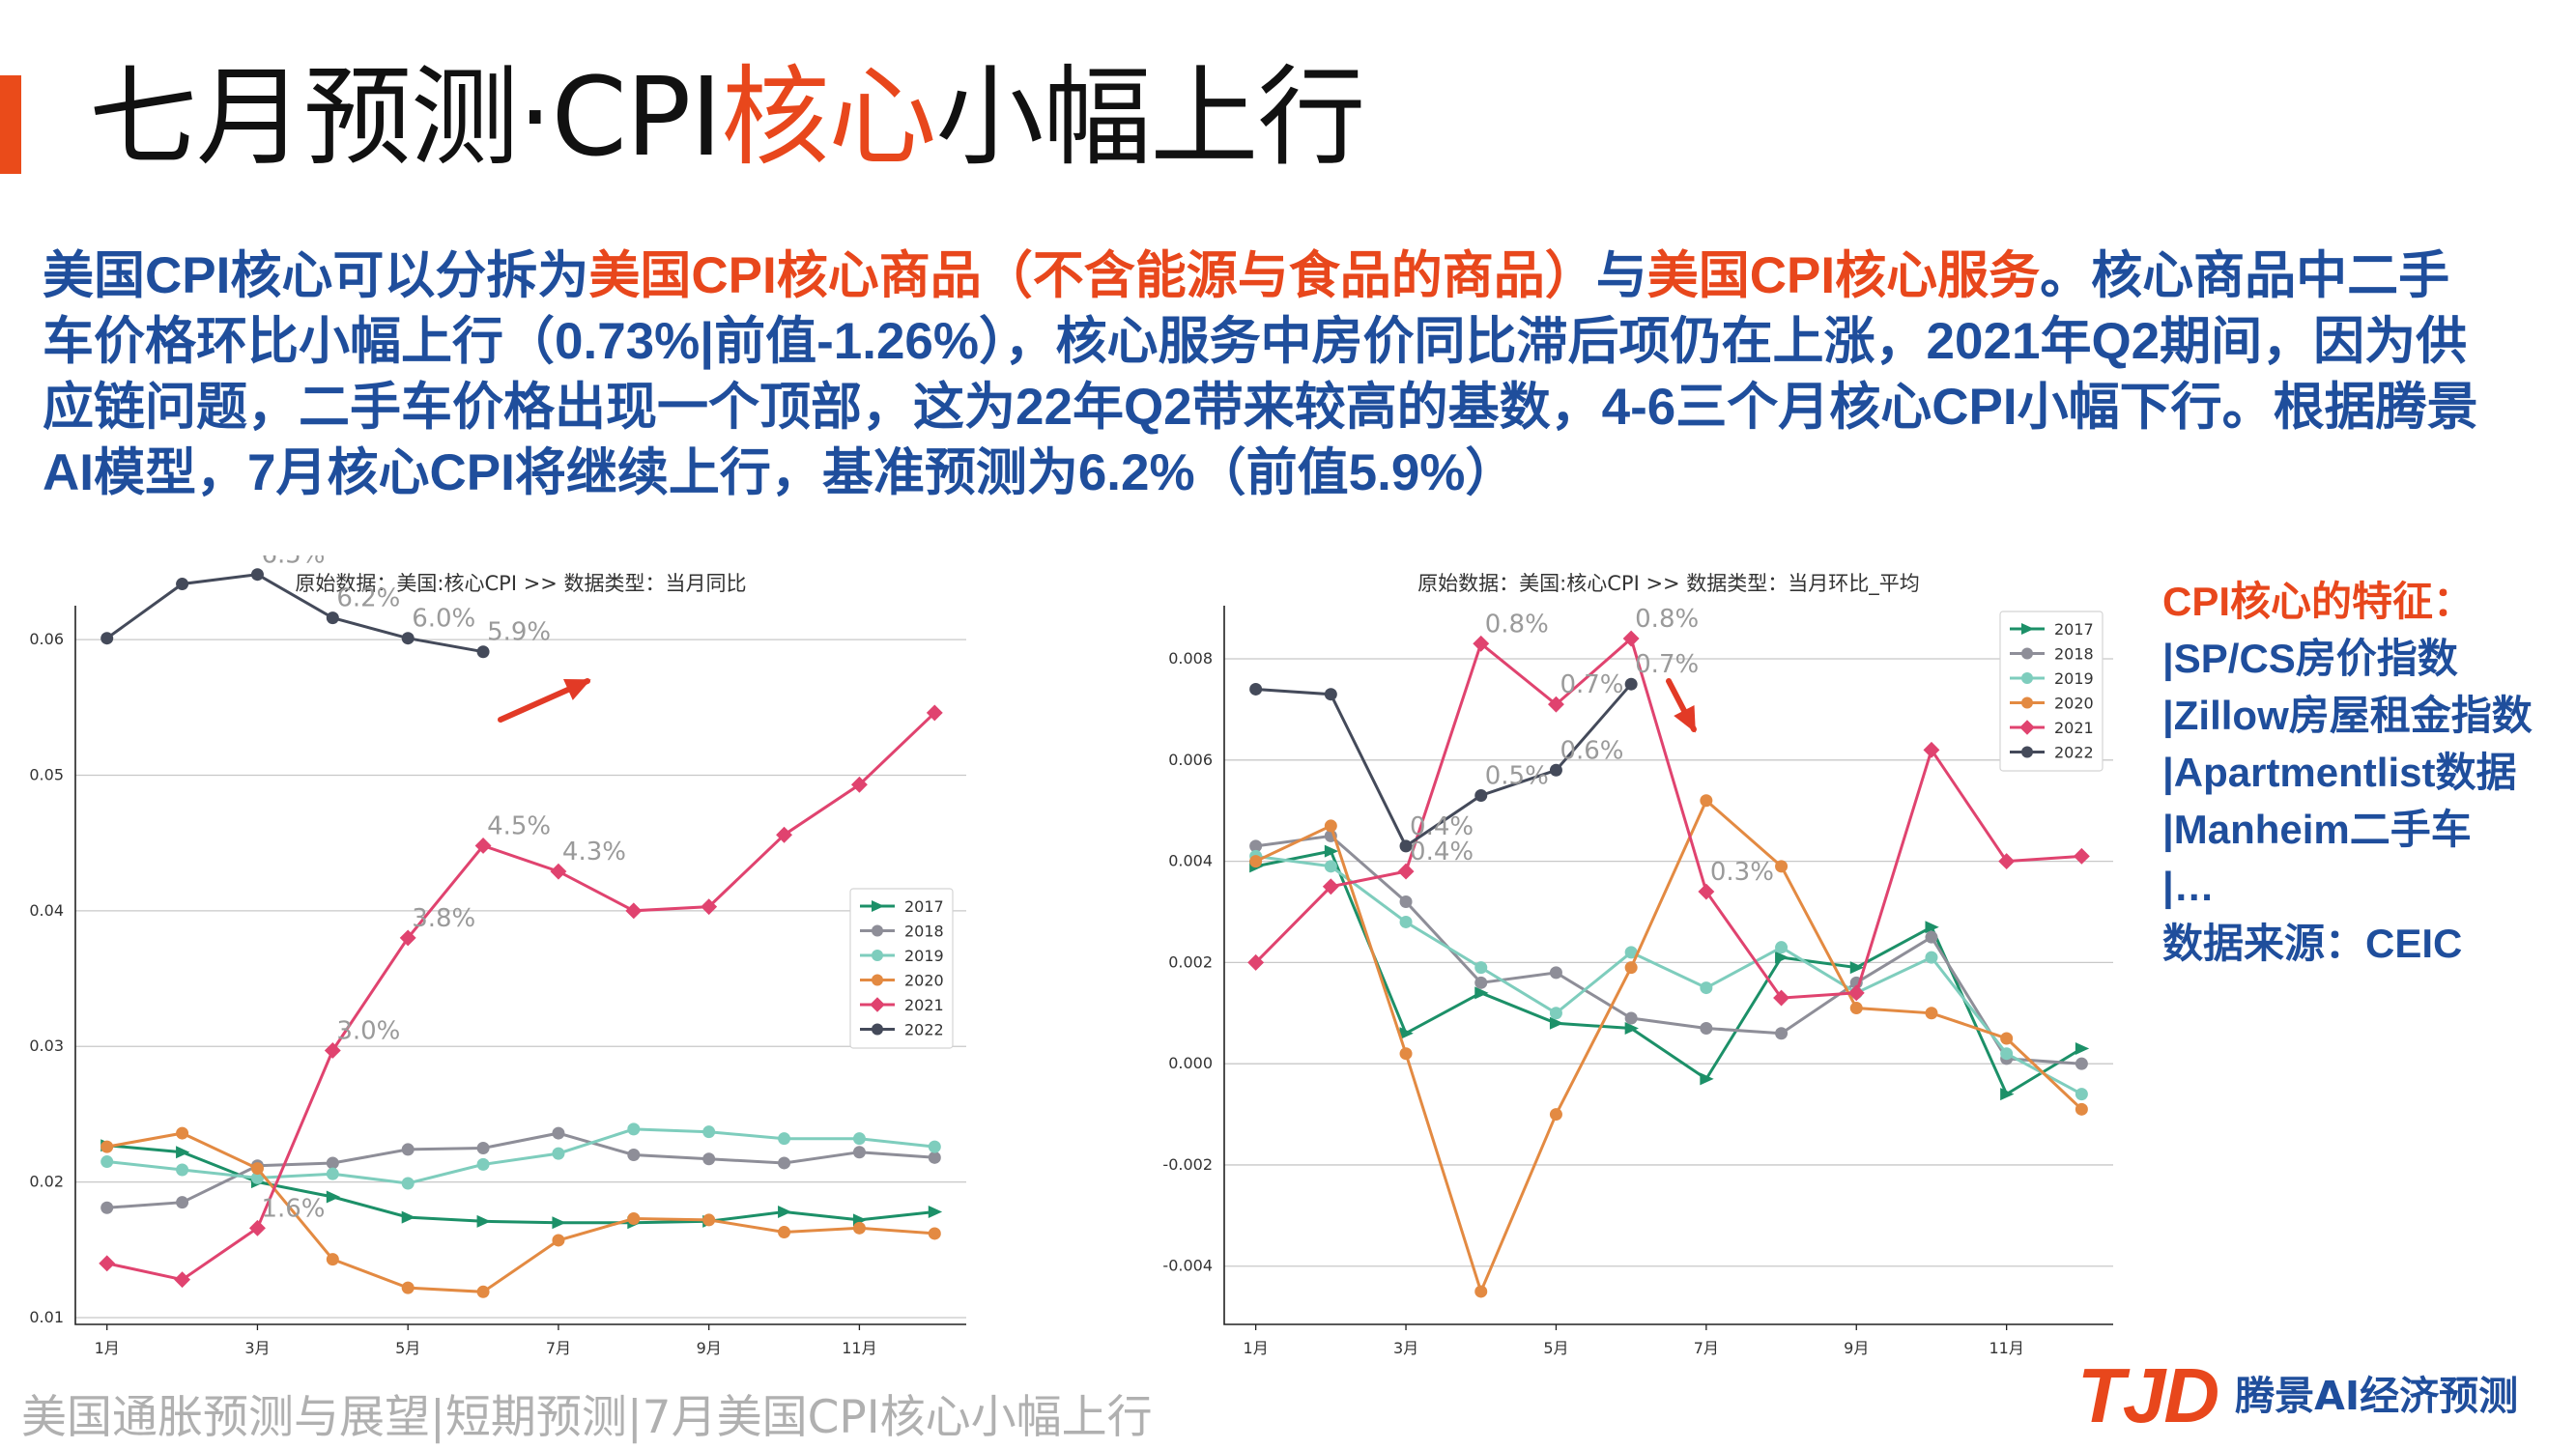  Describe the element at coordinates (1857, 1348) in the screenshot. I see `x-tick-label: 9月` at that location.